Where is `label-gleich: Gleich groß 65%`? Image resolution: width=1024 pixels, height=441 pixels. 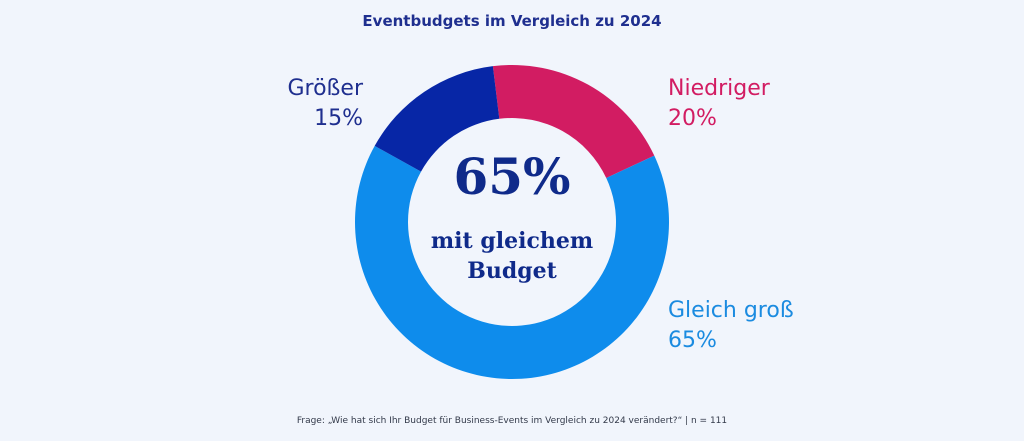 label-gleich: Gleich groß 65% is located at coordinates (778, 326).